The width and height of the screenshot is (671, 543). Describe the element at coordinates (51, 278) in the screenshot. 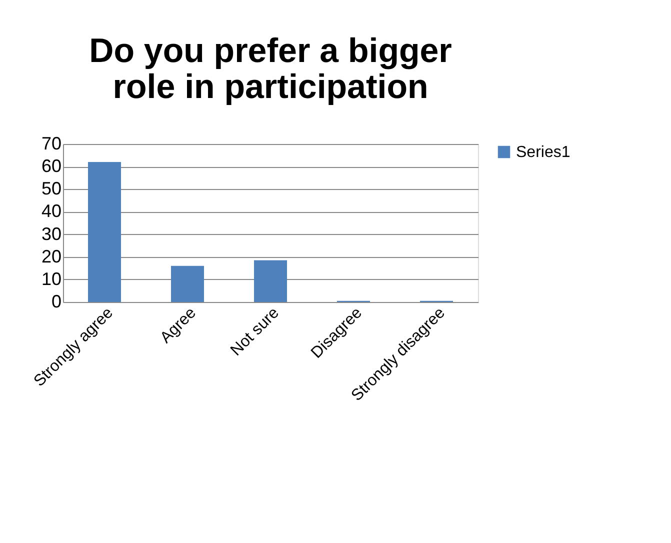

I see `y-tick-label: 10` at that location.